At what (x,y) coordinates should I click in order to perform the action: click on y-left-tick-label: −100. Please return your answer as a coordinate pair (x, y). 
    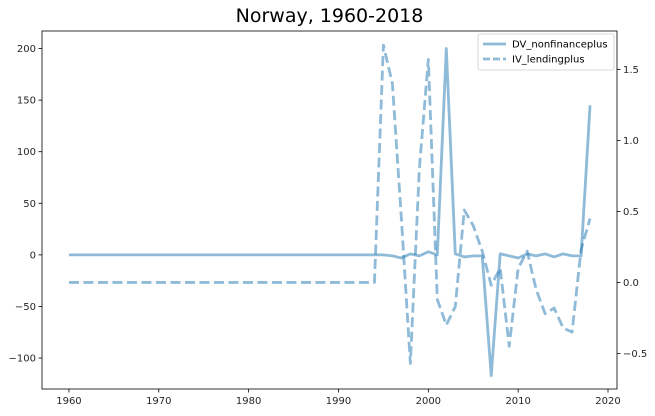
    Looking at the image, I should click on (22, 359).